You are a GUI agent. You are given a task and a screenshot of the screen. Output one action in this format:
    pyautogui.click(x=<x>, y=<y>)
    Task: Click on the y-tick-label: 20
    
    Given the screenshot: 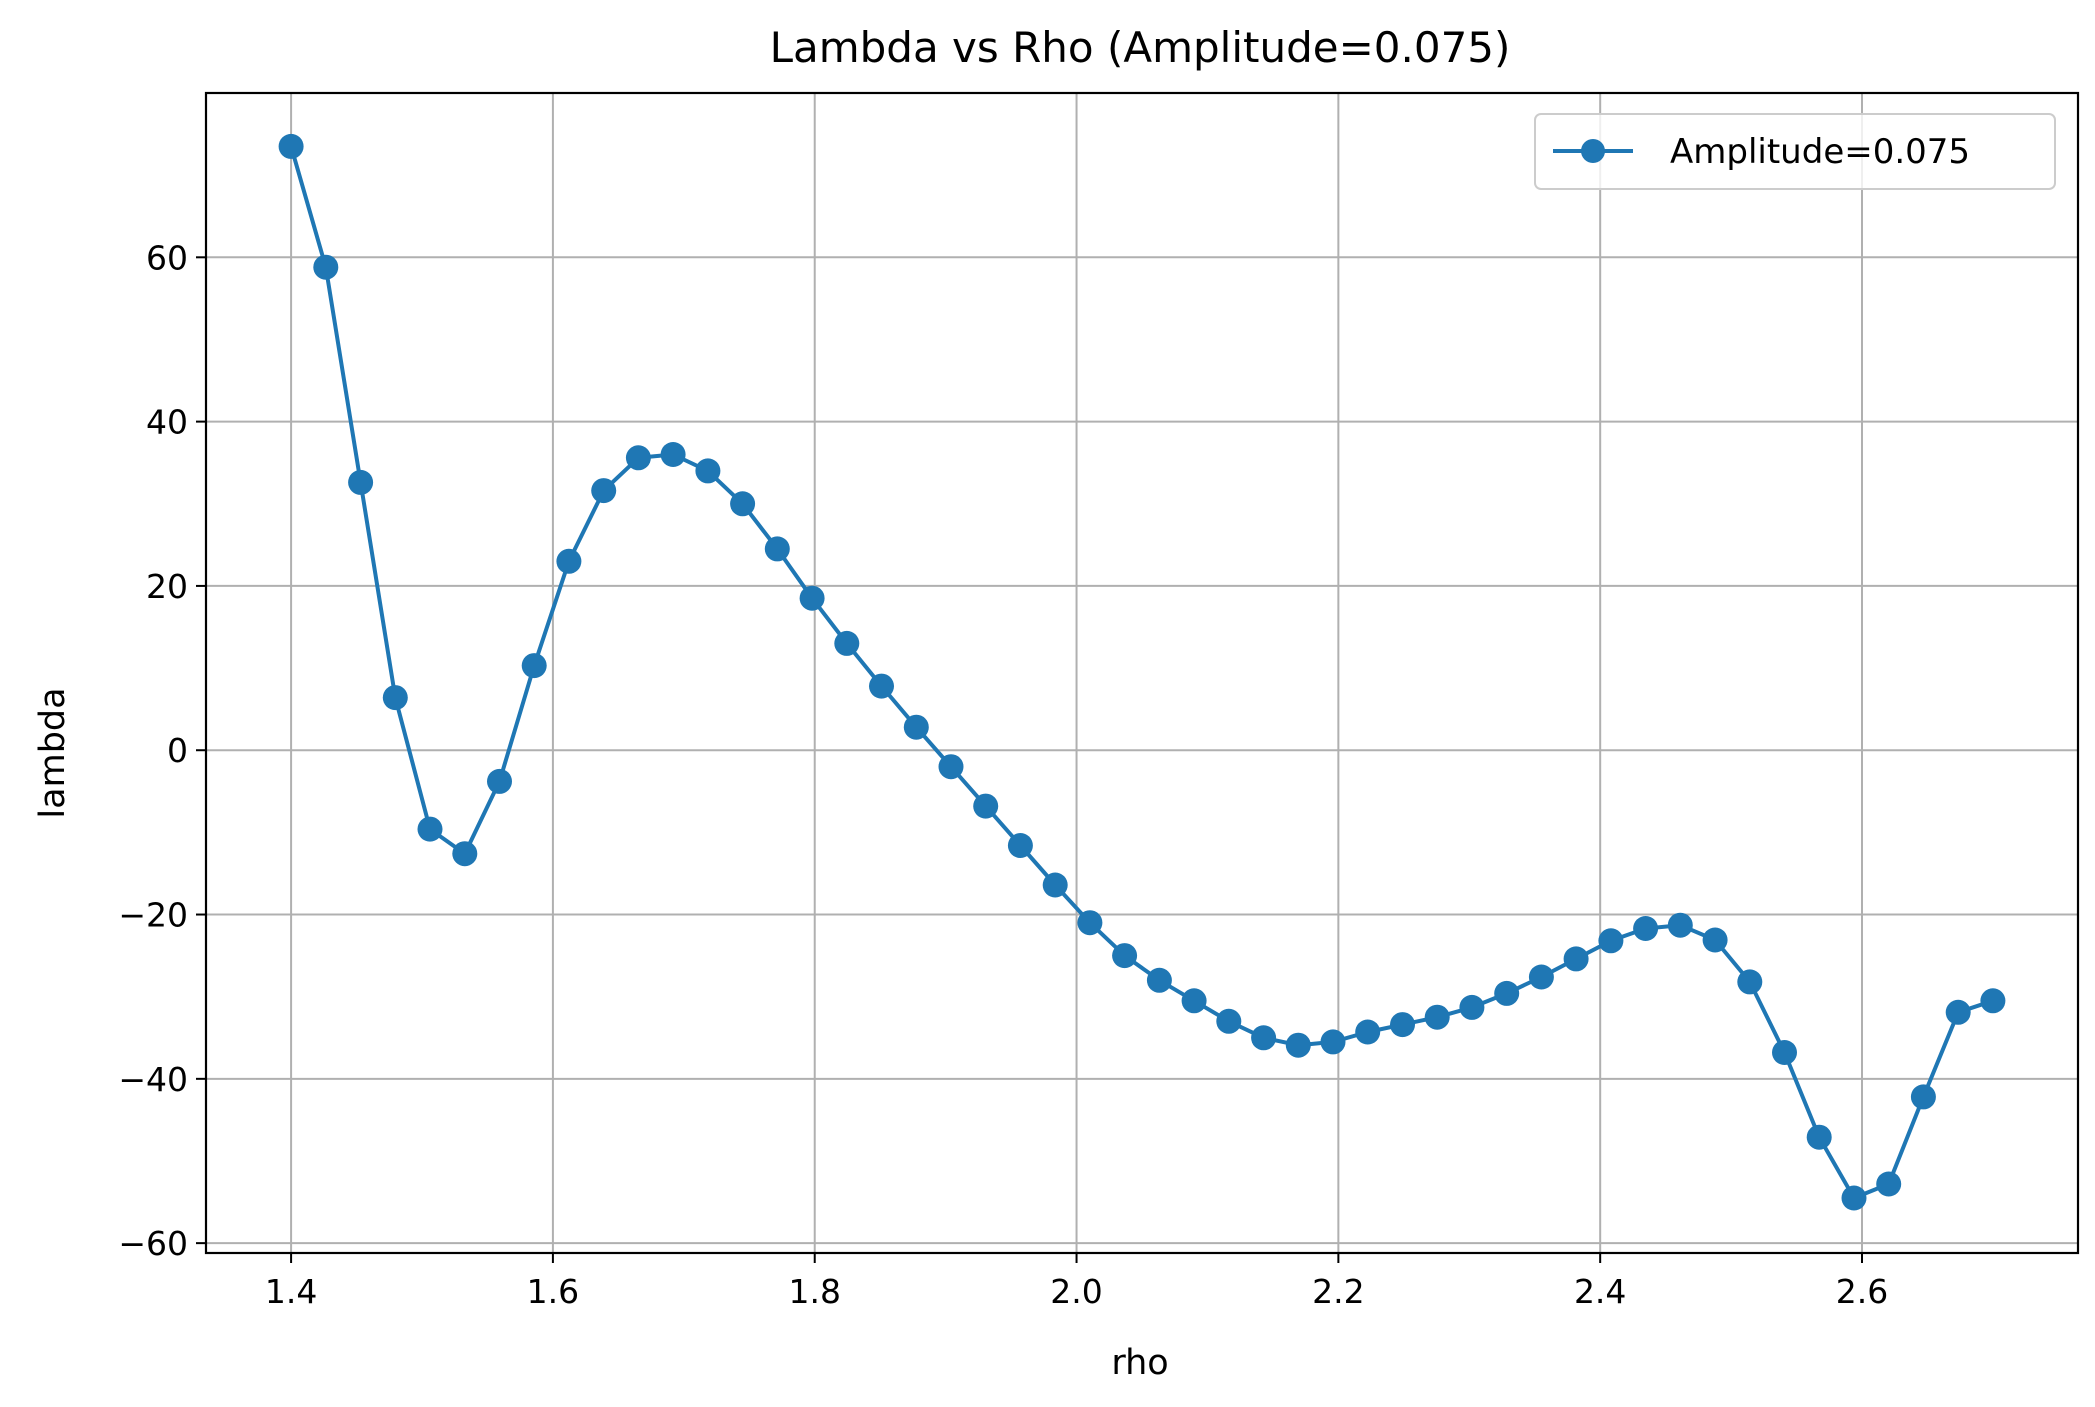 What is the action you would take?
    pyautogui.click(x=167, y=586)
    